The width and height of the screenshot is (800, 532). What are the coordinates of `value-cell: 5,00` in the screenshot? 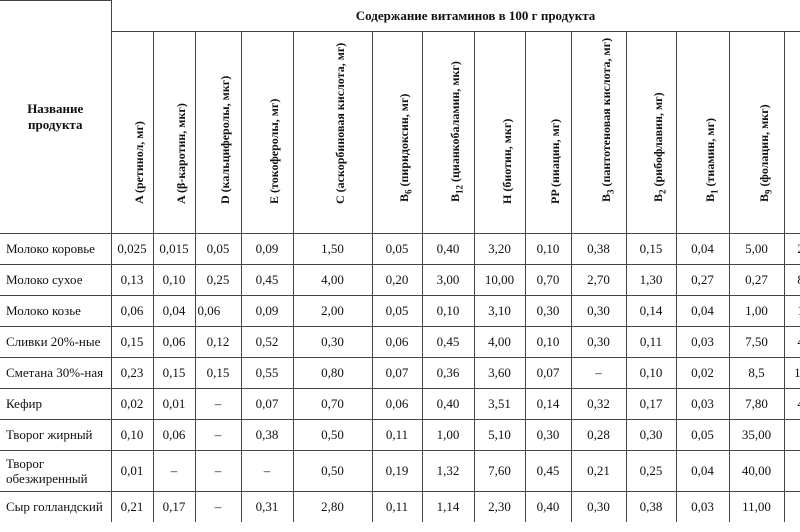 It's located at (756, 248).